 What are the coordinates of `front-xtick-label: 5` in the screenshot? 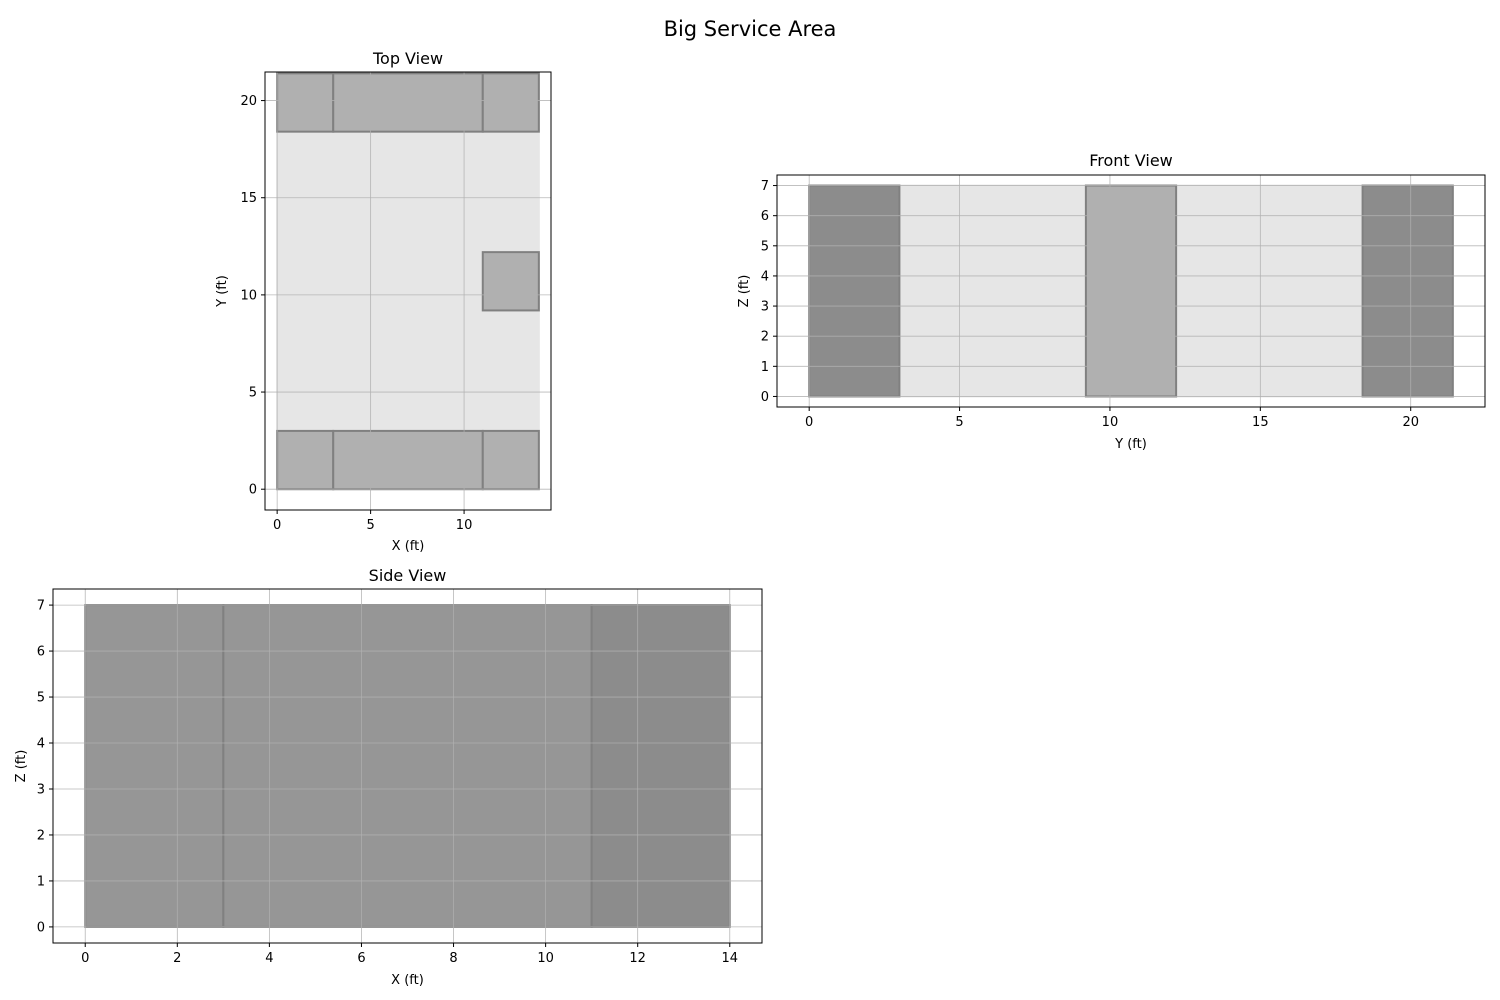 It's located at (959, 422).